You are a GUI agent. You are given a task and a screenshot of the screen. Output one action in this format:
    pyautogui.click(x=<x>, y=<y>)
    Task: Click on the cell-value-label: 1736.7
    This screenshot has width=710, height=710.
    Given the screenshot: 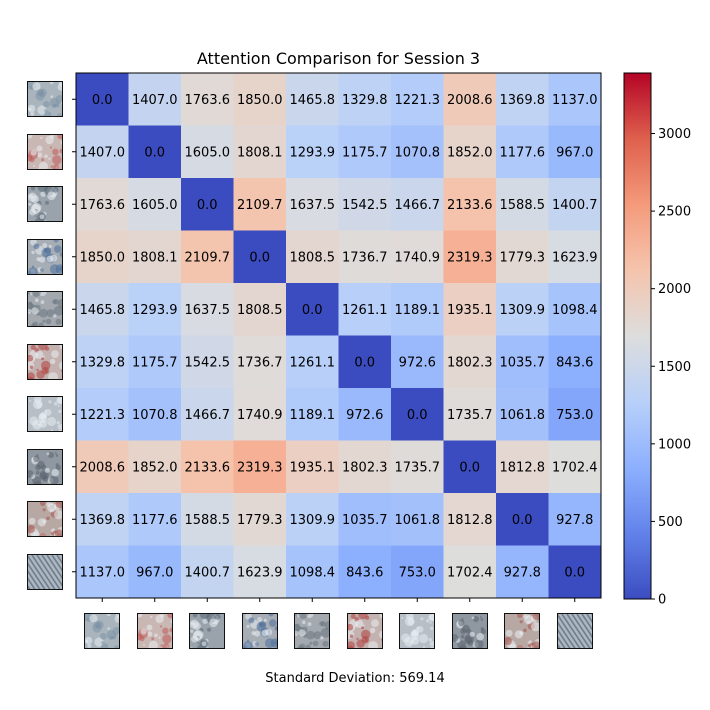 What is the action you would take?
    pyautogui.click(x=365, y=257)
    